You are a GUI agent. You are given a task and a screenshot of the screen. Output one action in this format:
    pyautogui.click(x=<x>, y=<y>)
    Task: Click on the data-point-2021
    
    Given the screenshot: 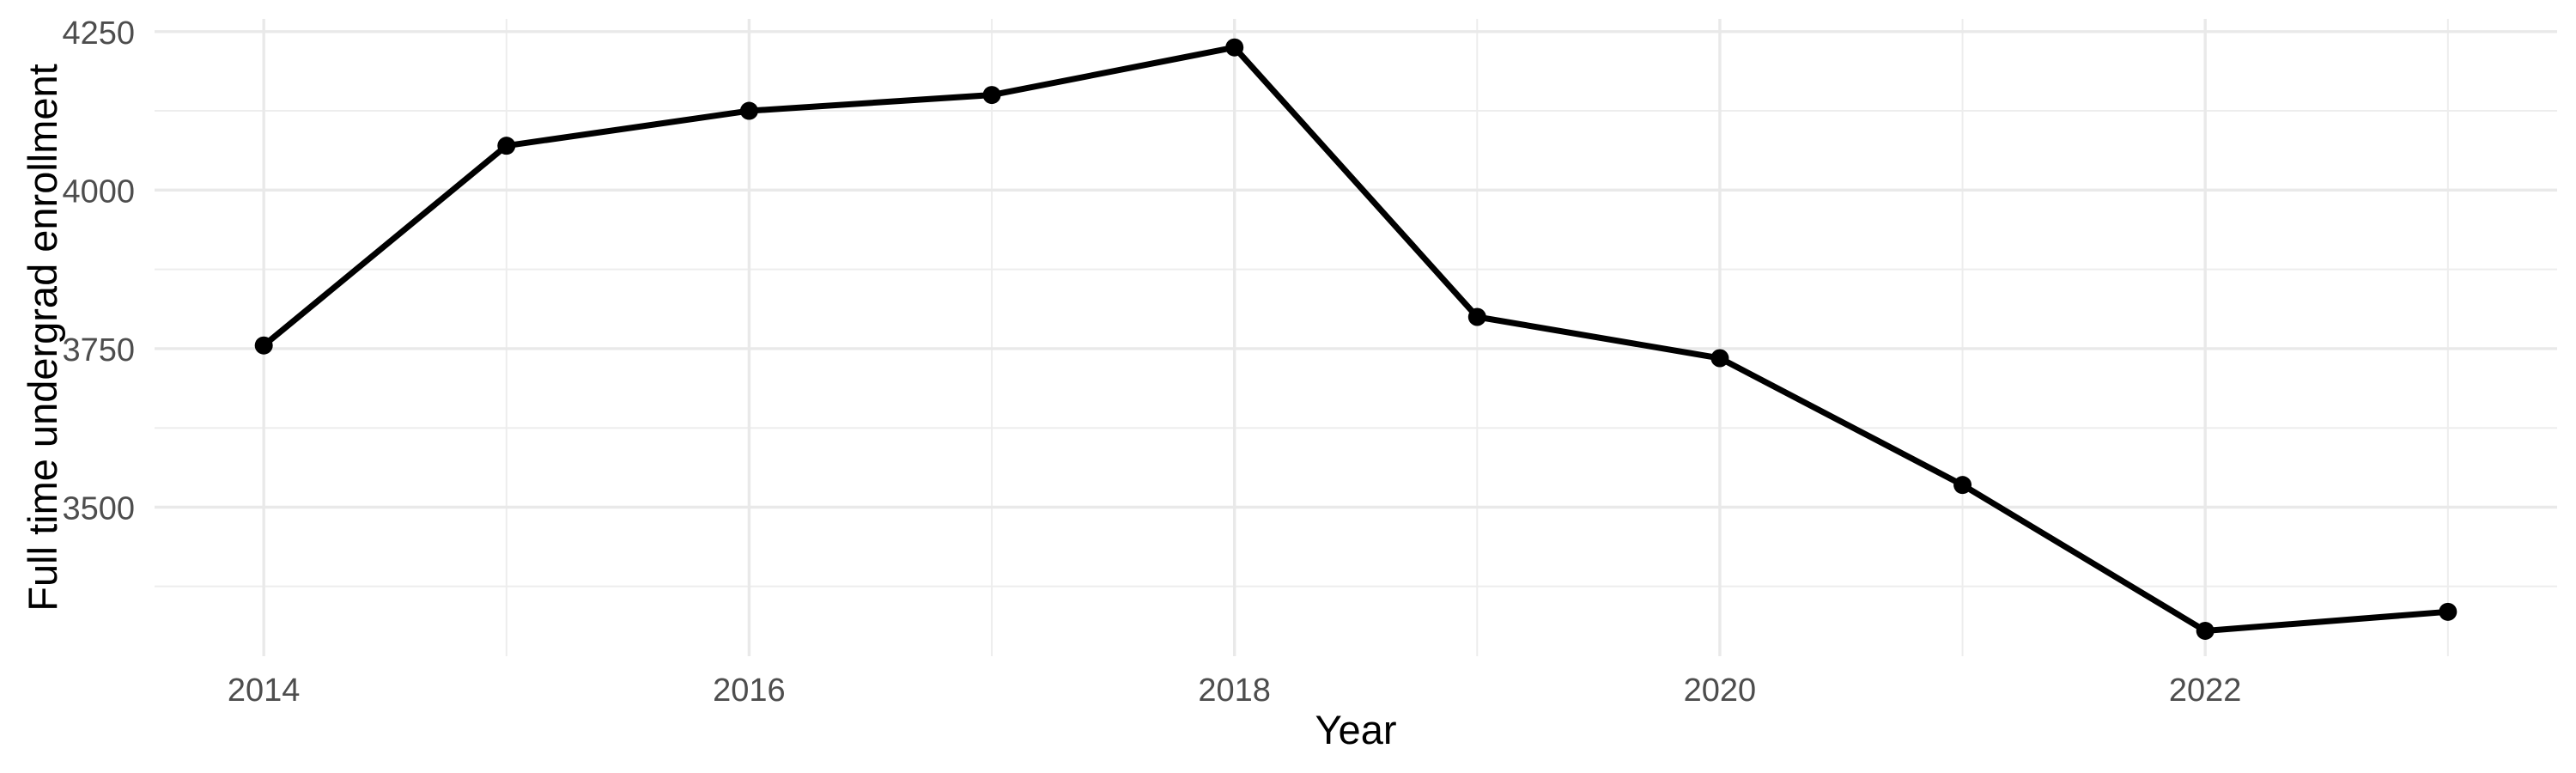 What is the action you would take?
    pyautogui.click(x=1962, y=486)
    